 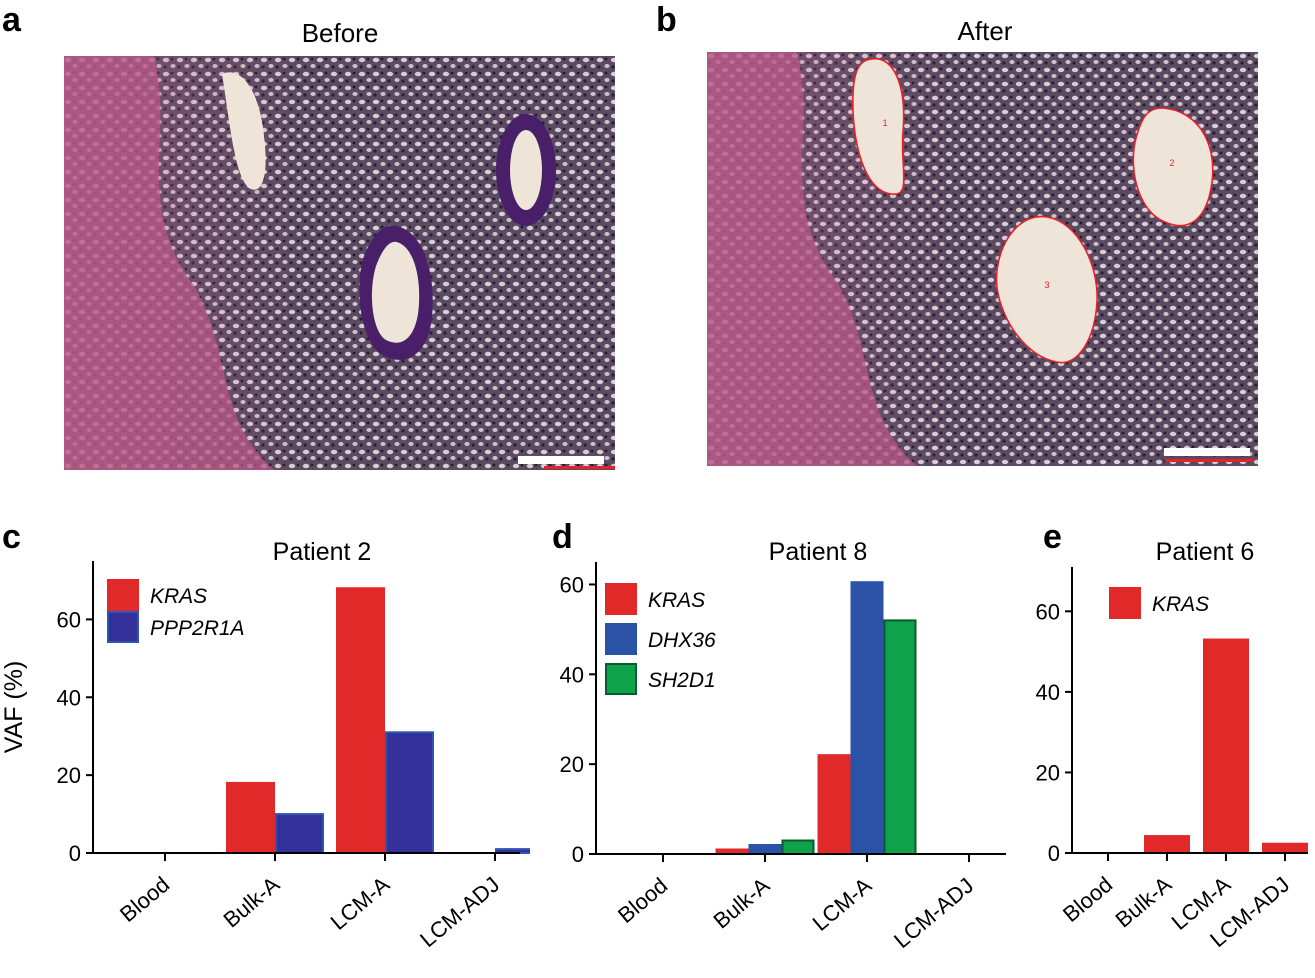 I want to click on bar-kras-lcm-adj, so click(x=1285, y=848).